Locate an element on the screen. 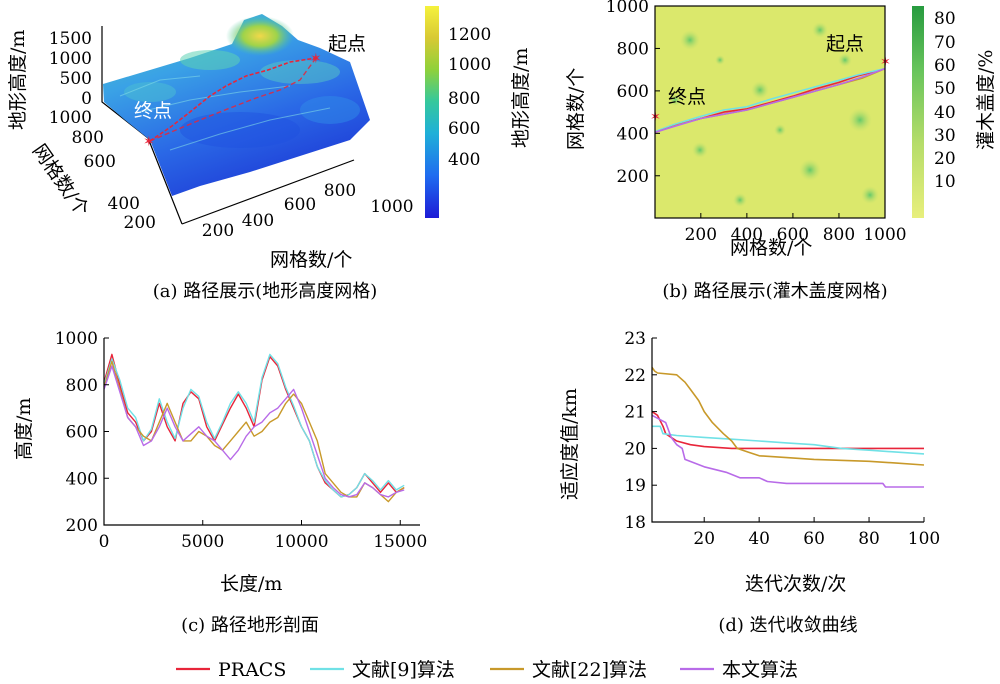 The image size is (1000, 684). panel-a-y-ticks: 1000 800 600 400 200 is located at coordinates (102, 170).